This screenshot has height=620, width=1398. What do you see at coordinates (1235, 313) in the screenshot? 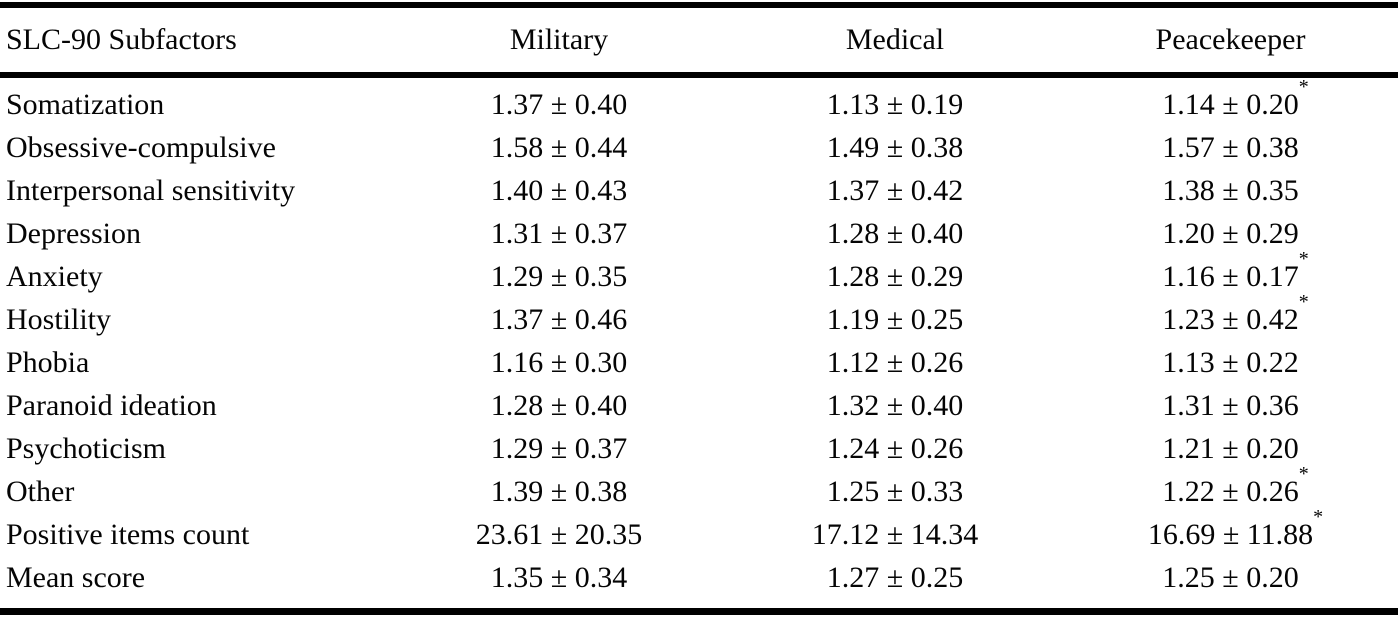
I see `cell-peacekeeper: 1.23 ± 0.42 *` at bounding box center [1235, 313].